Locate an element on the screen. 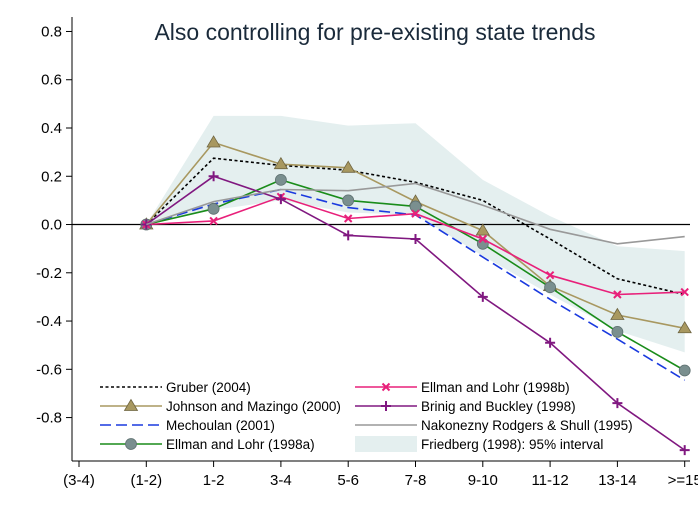 The height and width of the screenshot is (507, 698). legend-label: Nakonezny Rodgers & Shull (1995) is located at coordinates (527, 425).